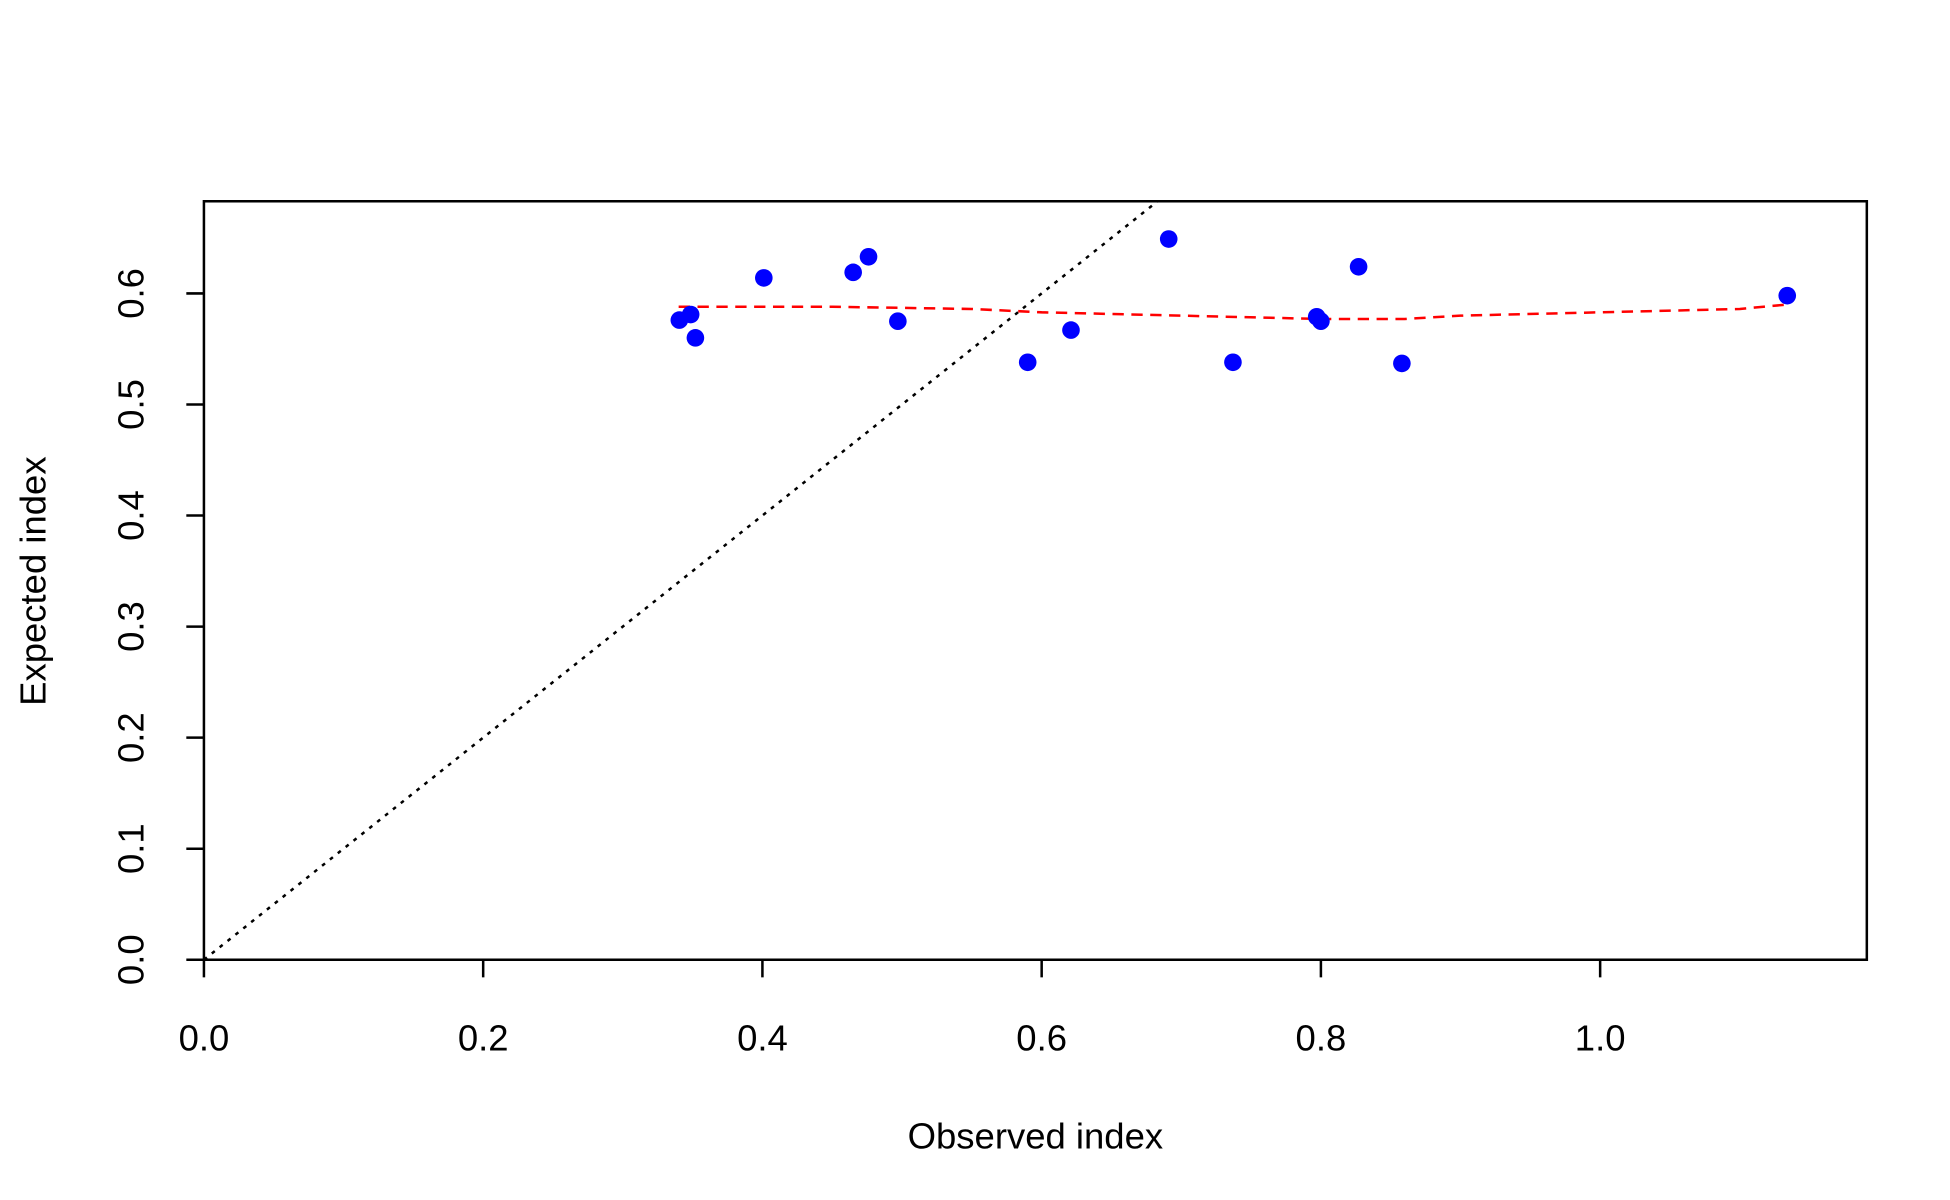 The image size is (1950, 1200). I want to click on x-tick-label: 0.6, so click(1041, 1037).